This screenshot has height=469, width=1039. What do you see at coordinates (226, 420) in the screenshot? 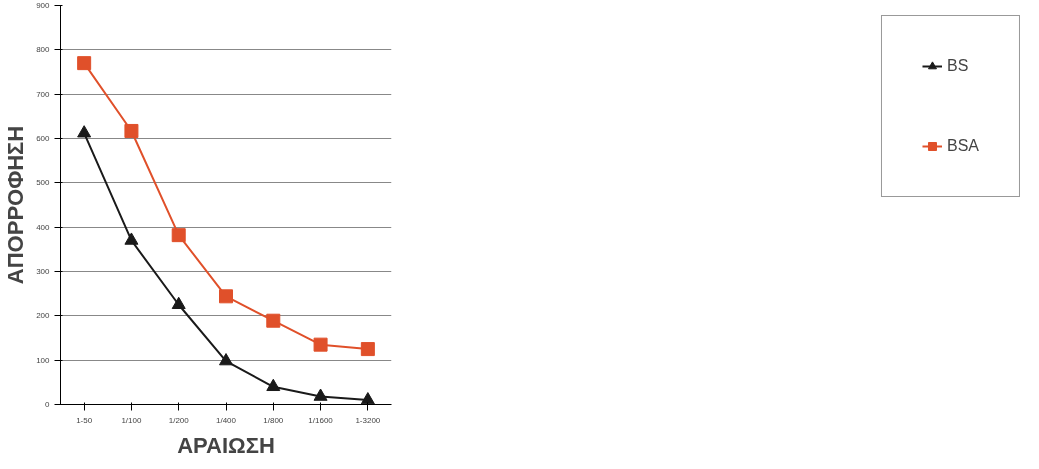
I see `x-tick-label: 1/400` at bounding box center [226, 420].